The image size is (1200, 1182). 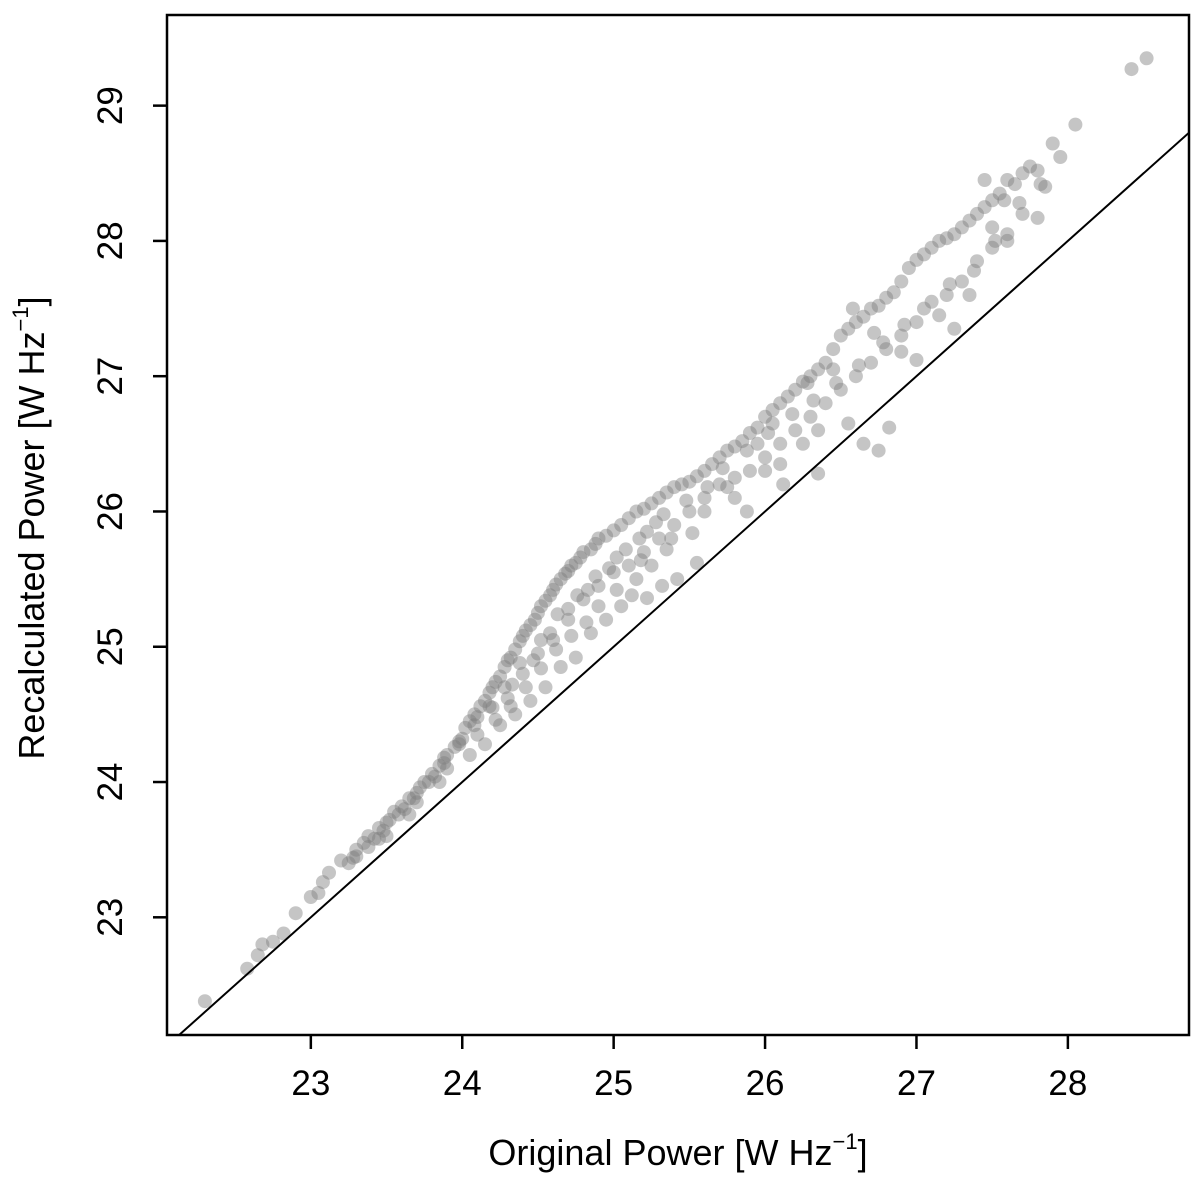 I want to click on y-tick-label: 27, so click(x=110, y=376).